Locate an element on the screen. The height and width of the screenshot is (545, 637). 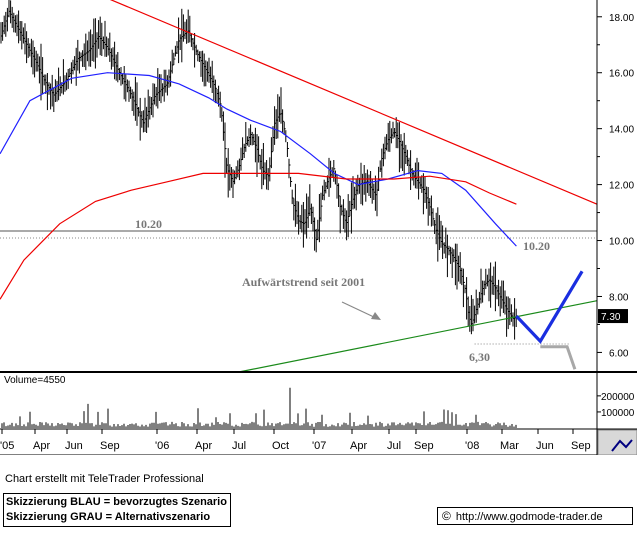
price-tick-label: 16.00 is located at coordinates (621, 74).